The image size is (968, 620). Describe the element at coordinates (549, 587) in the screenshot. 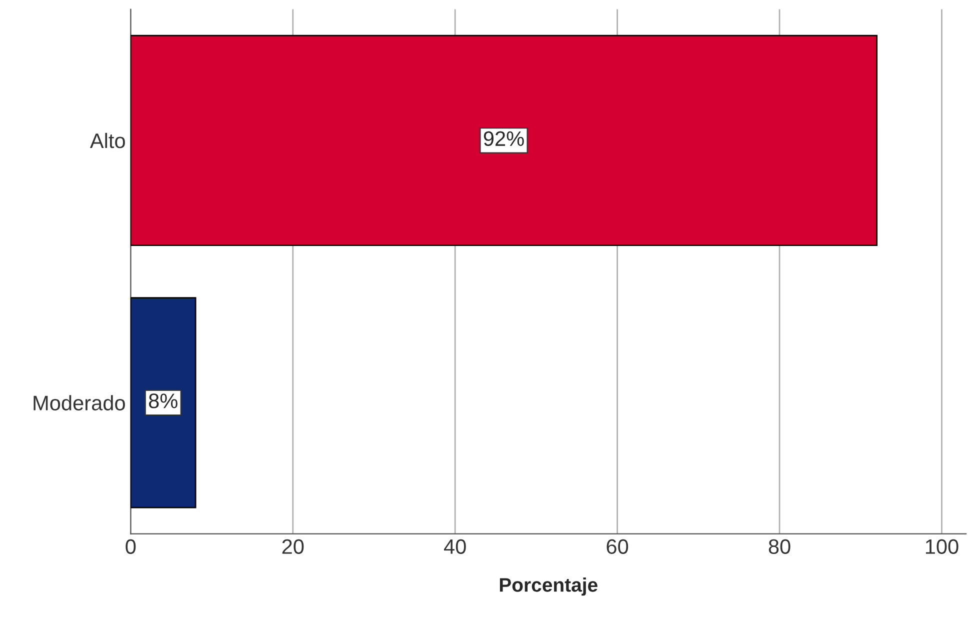

I see `x-axis-title: Porcentaje` at that location.